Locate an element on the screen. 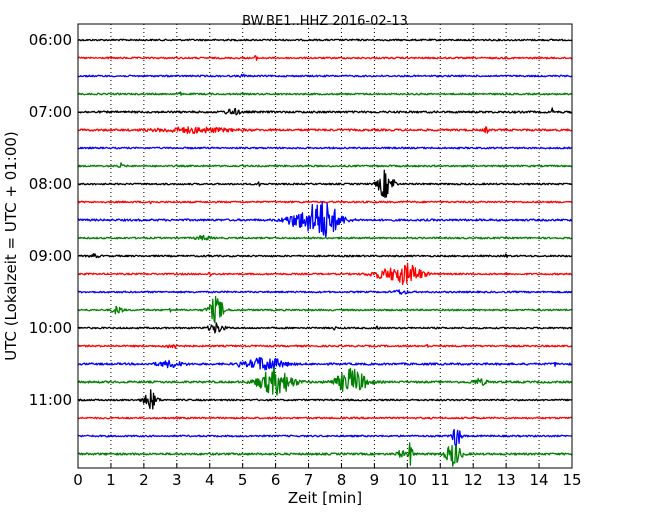 This screenshot has height=520, width=650. x-tick-label: 14 is located at coordinates (539, 480).